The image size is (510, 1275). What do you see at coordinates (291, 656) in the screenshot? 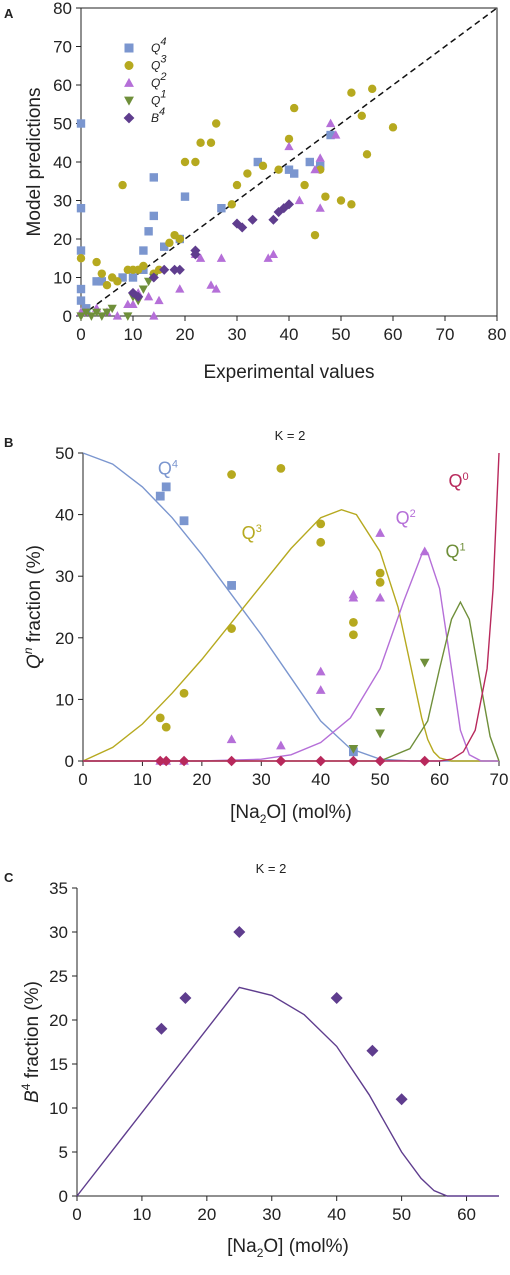
I see `model-curve-q2` at bounding box center [291, 656].